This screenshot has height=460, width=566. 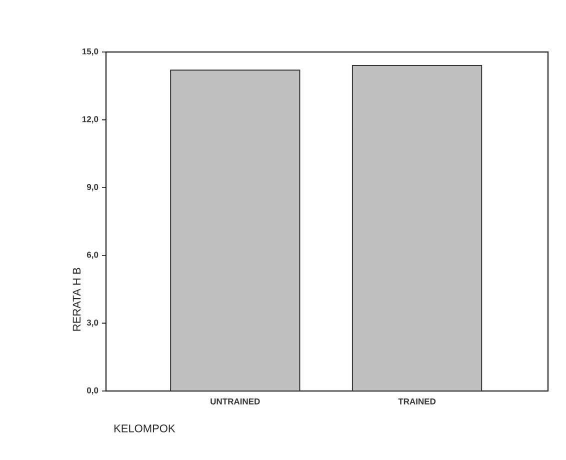 I want to click on x-tick-label: TRAINED, so click(x=417, y=401).